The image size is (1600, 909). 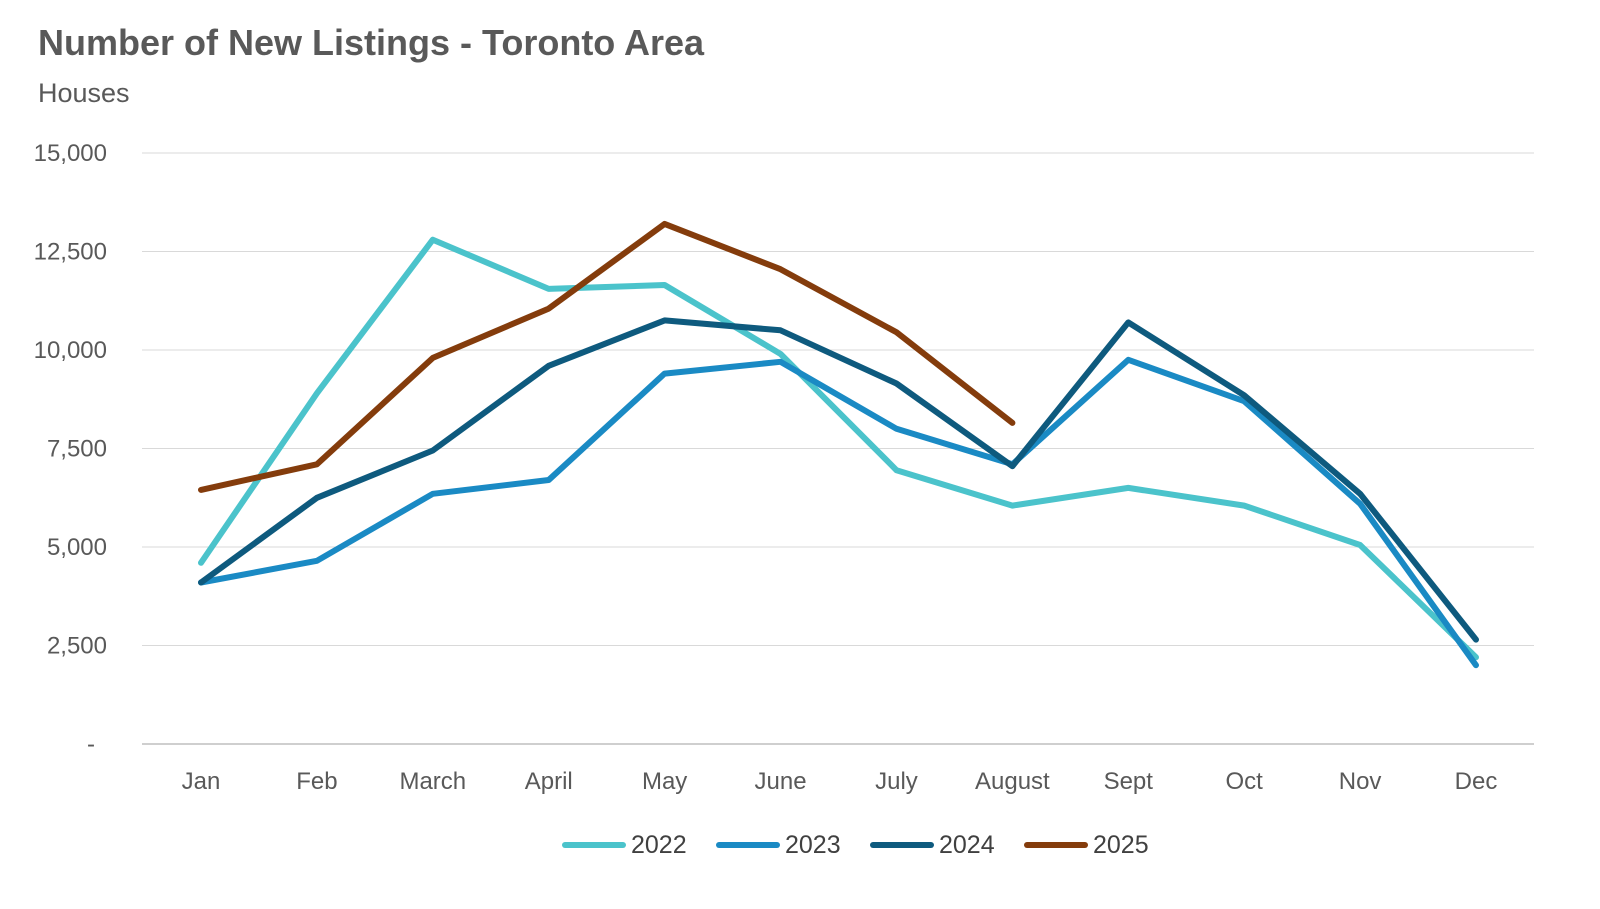 I want to click on x-tick-label: June, so click(x=781, y=781).